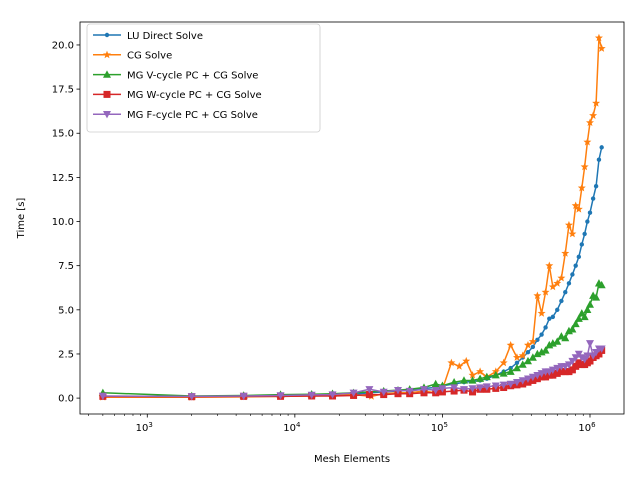  I want to click on legend-item: CG Solve, so click(132, 56).